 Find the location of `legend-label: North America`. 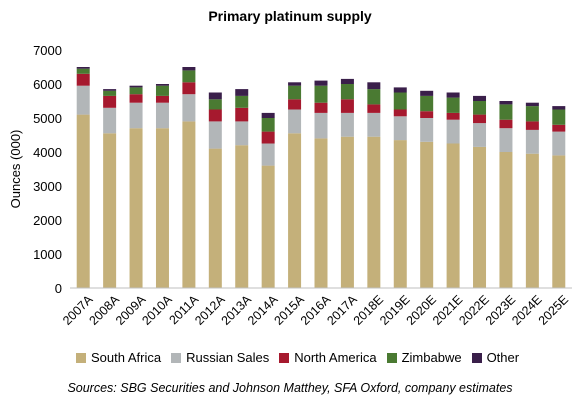

legend-label: North America is located at coordinates (335, 357).